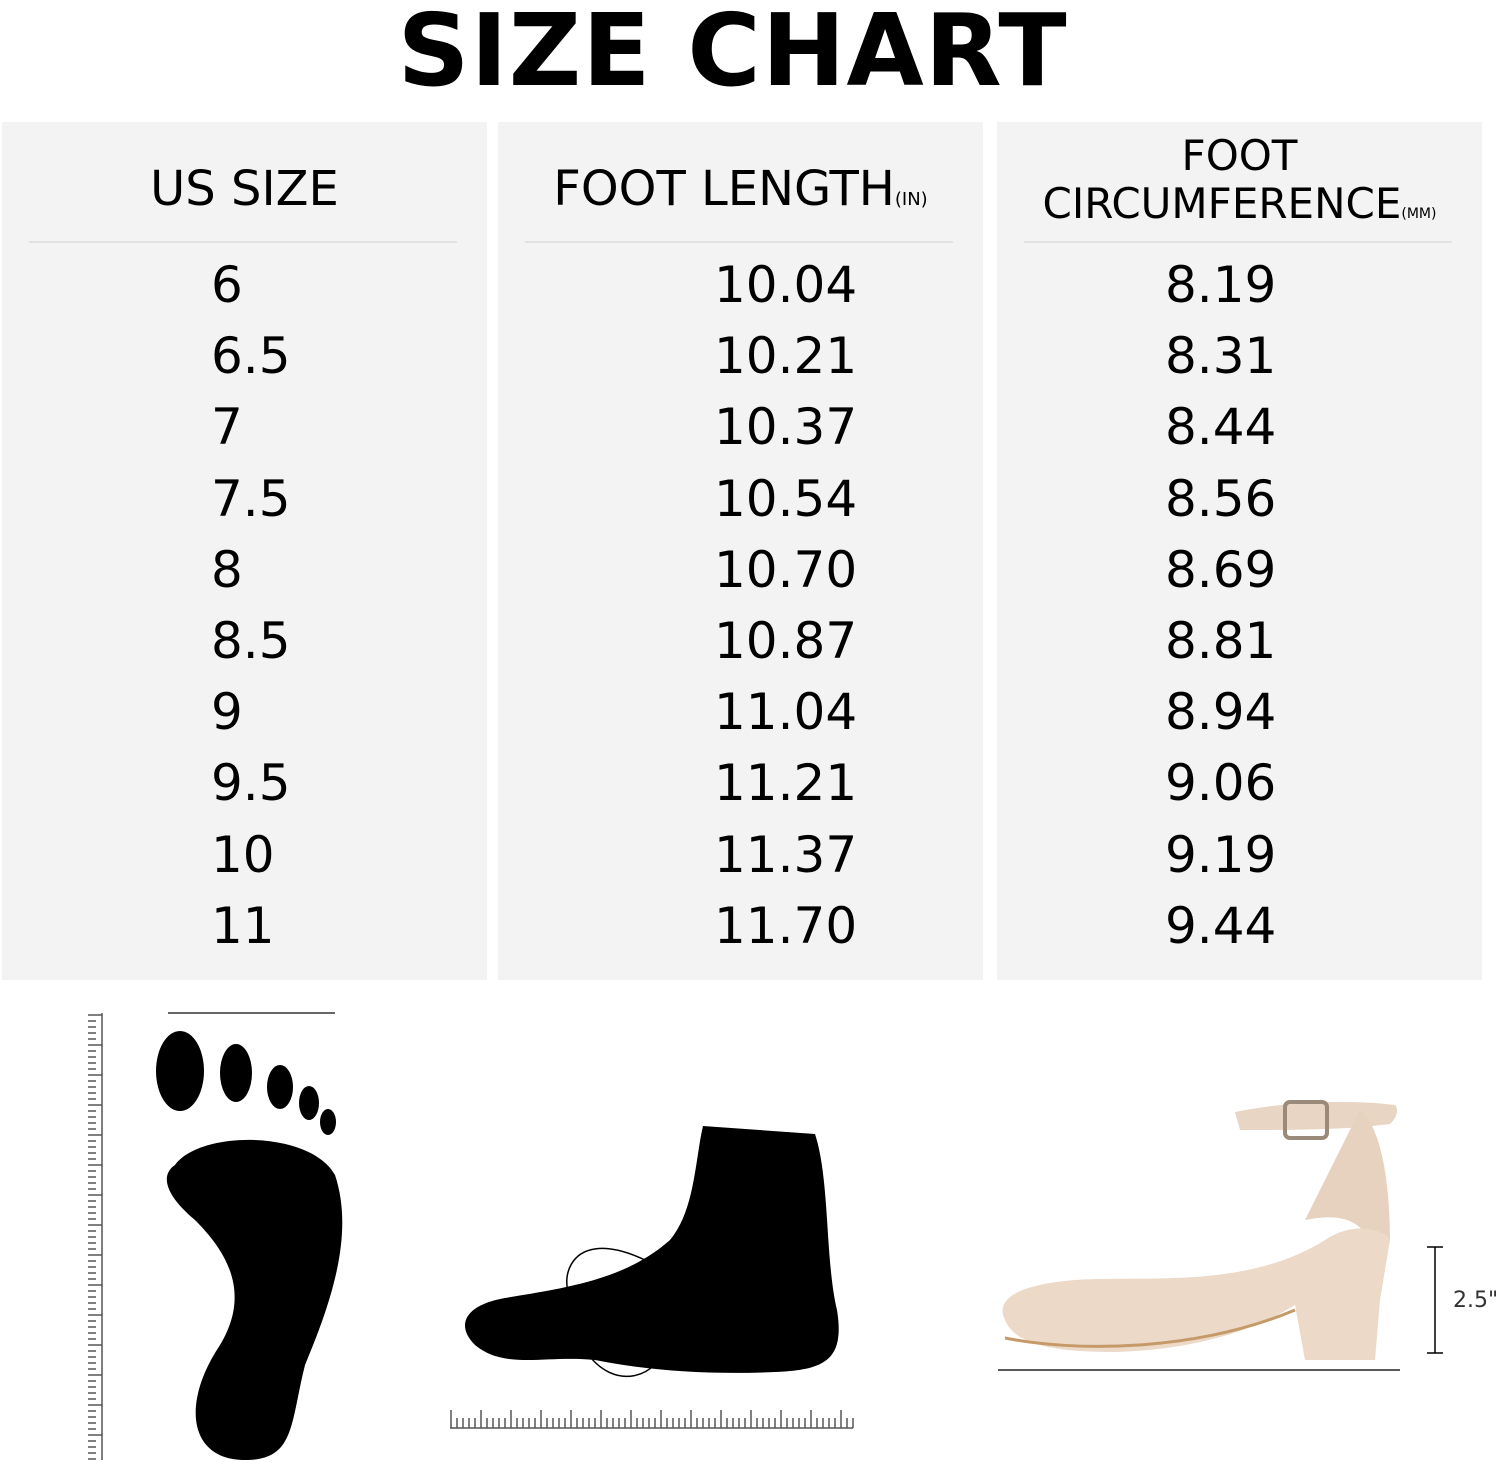  Describe the element at coordinates (1221, 925) in the screenshot. I see `foot-circumference-cell: 9.44` at that location.